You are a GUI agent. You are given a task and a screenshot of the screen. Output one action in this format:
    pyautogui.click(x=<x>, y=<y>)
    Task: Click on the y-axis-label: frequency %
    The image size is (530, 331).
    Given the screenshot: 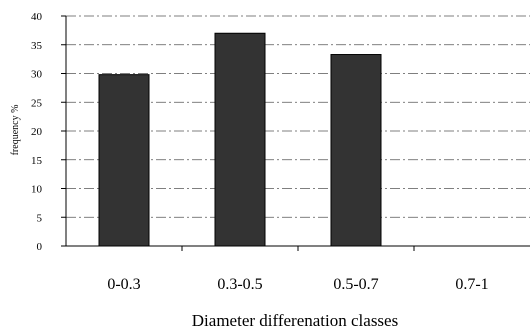 What is the action you would take?
    pyautogui.click(x=15, y=130)
    